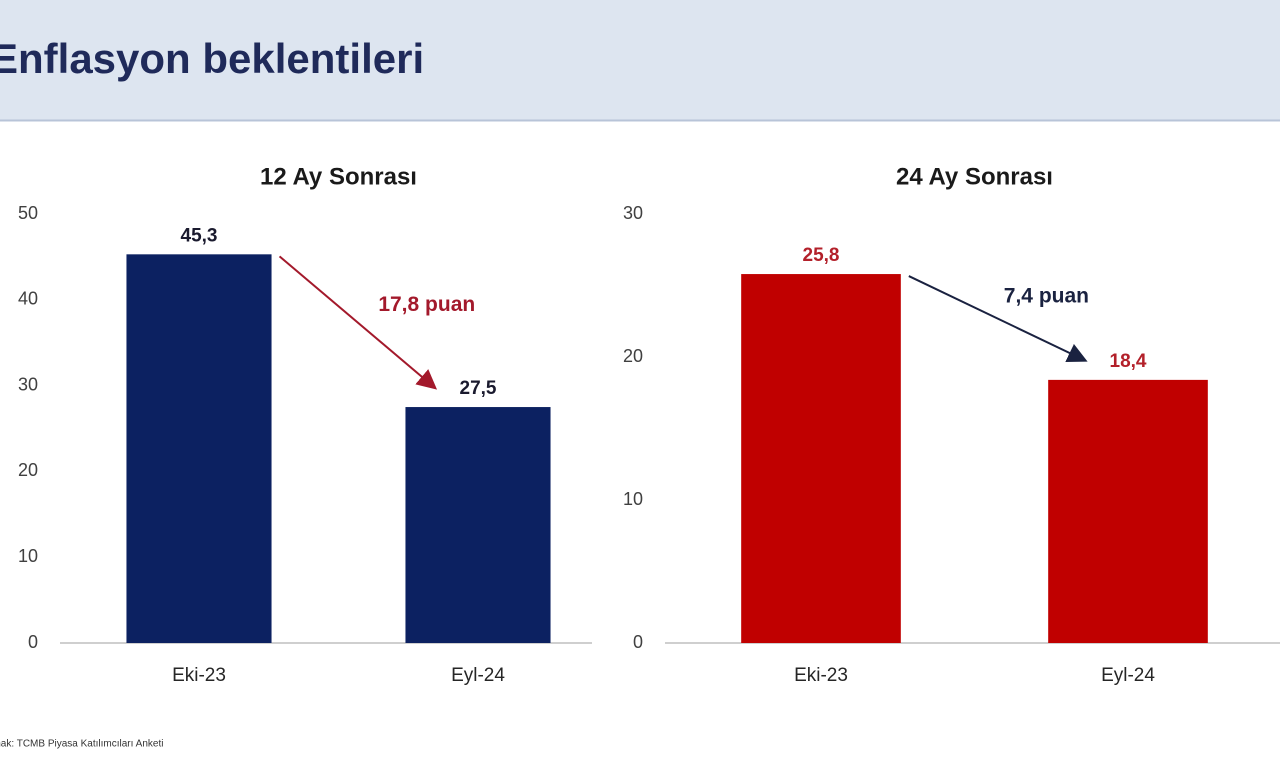 The width and height of the screenshot is (1280, 759). I want to click on slide-title: Enflasyon beklentileri, so click(212, 58).